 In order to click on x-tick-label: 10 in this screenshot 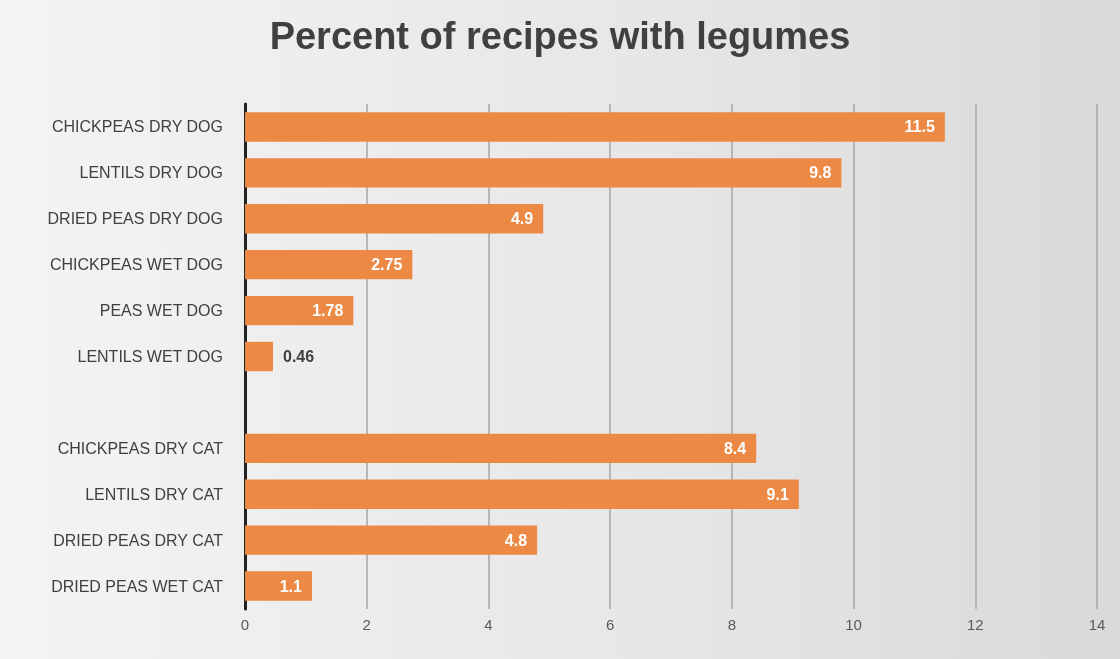, I will do `click(853, 624)`.